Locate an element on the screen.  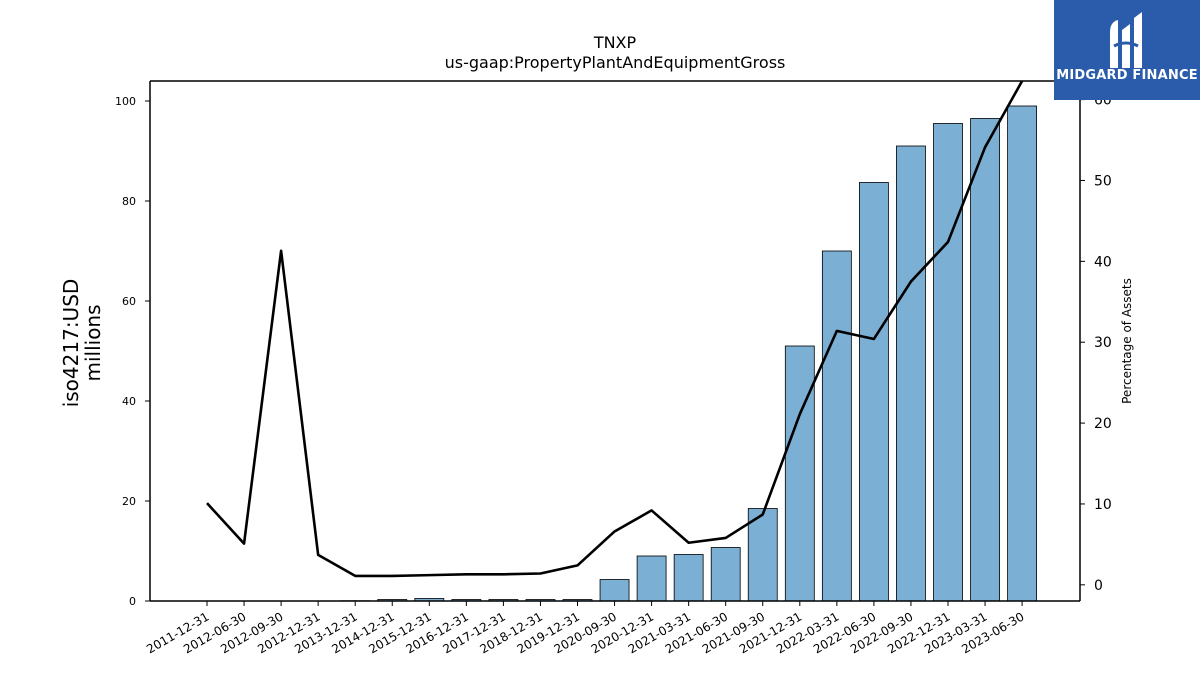
y-right-tick-label: 0 is located at coordinates (1098, 586).